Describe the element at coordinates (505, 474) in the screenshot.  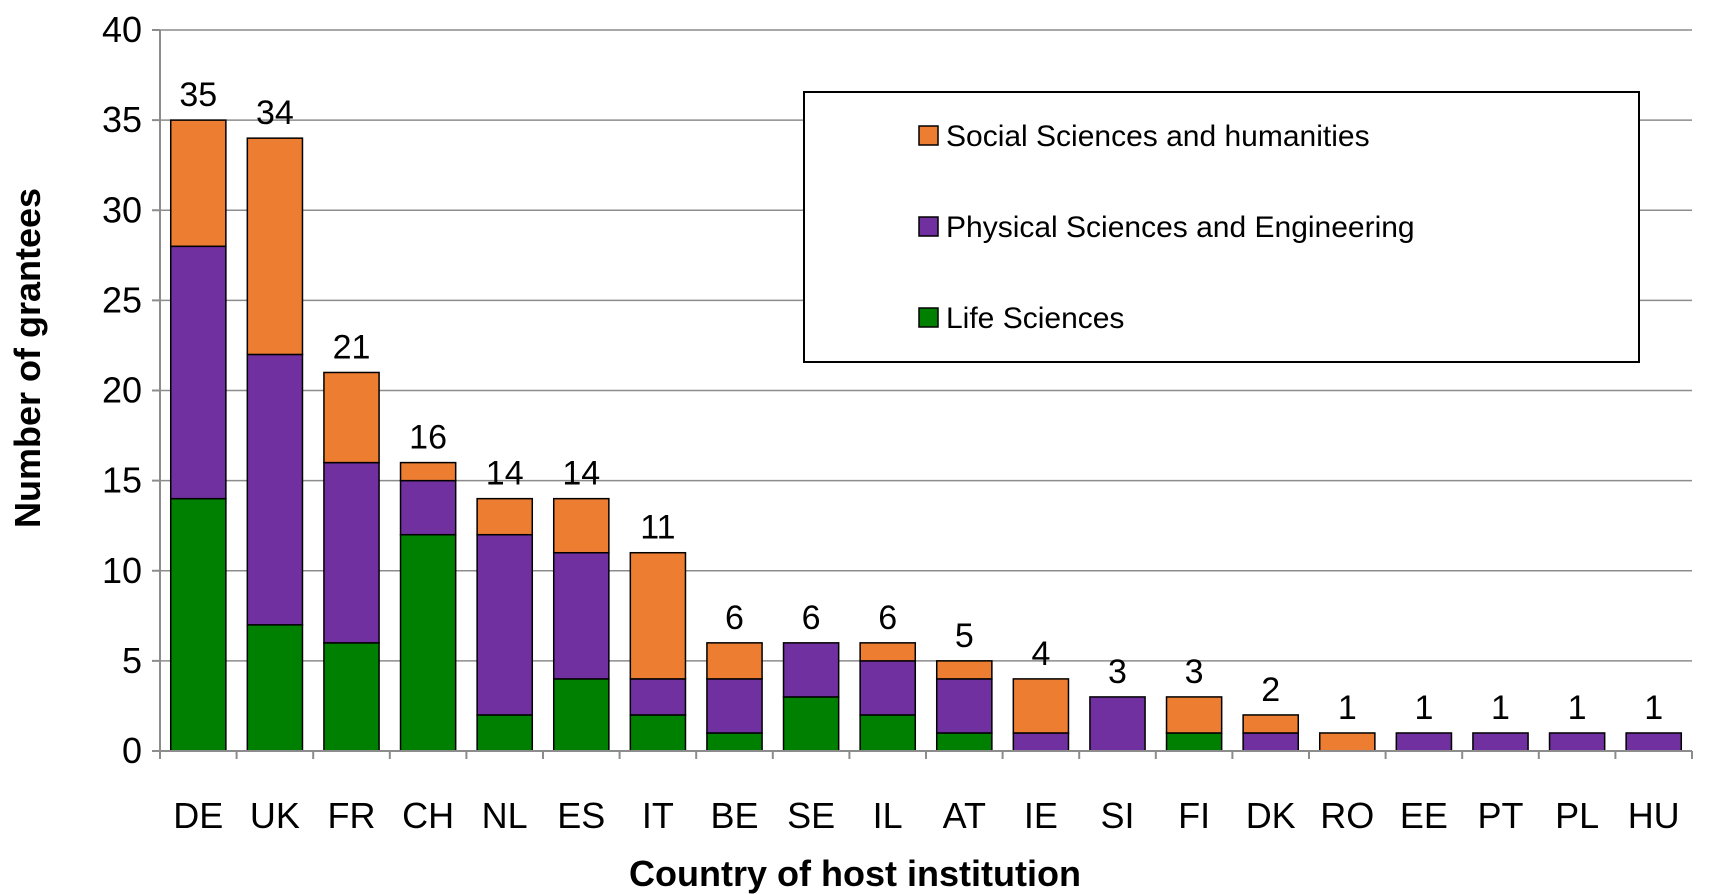
I see `total-label-nl: 14` at that location.